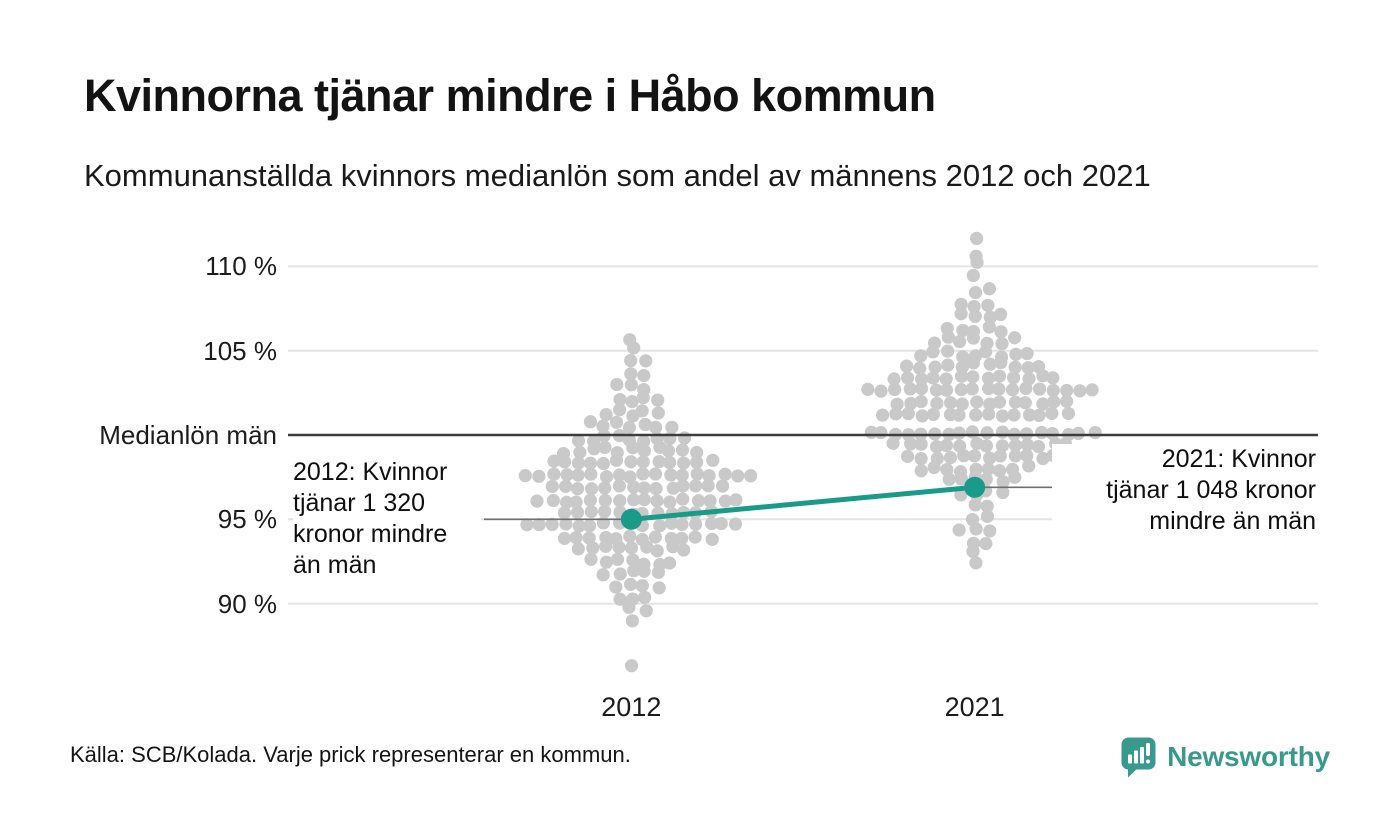  I want to click on y-tick-label: 95 %, so click(247, 519).